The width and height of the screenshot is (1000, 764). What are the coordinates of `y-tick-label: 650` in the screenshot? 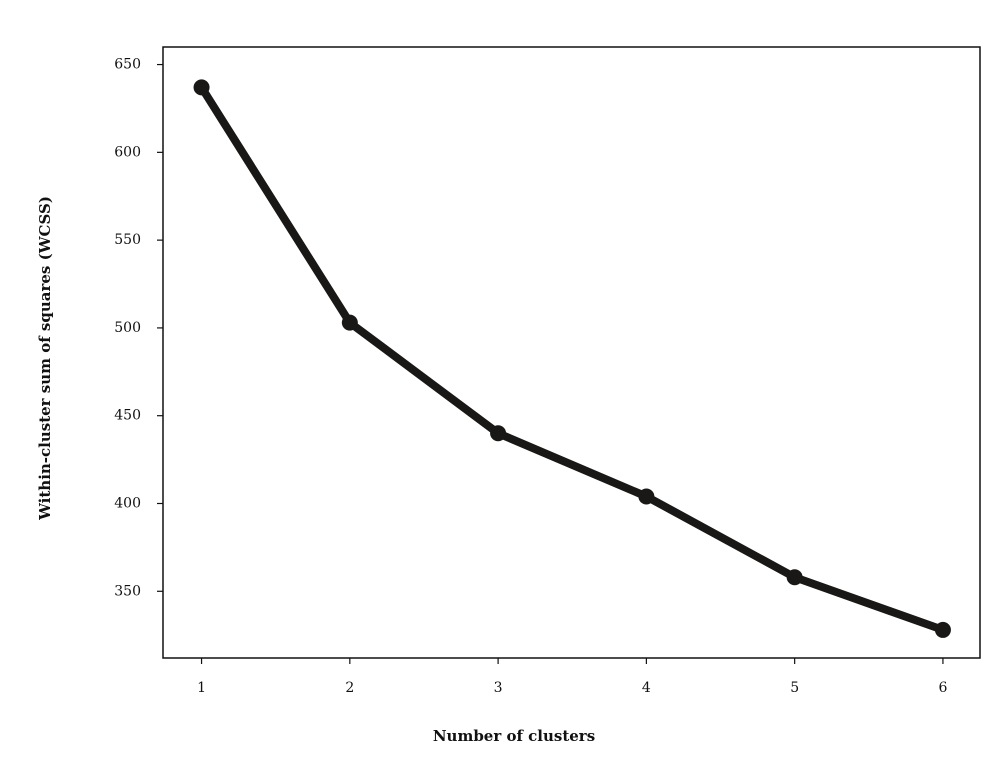 It's located at (127, 65).